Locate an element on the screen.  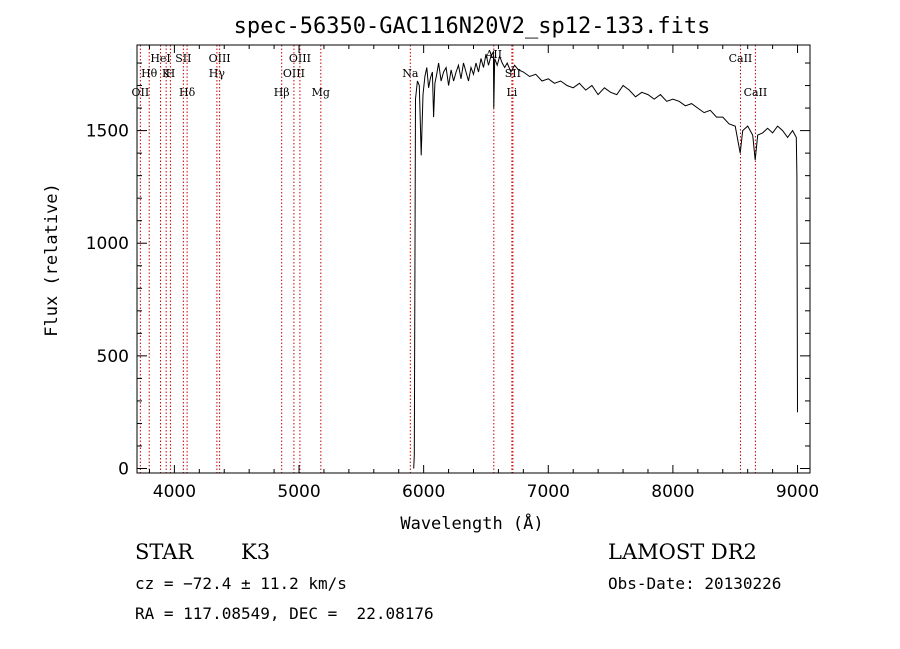
y-tick-label: 1000 is located at coordinates (107, 244).